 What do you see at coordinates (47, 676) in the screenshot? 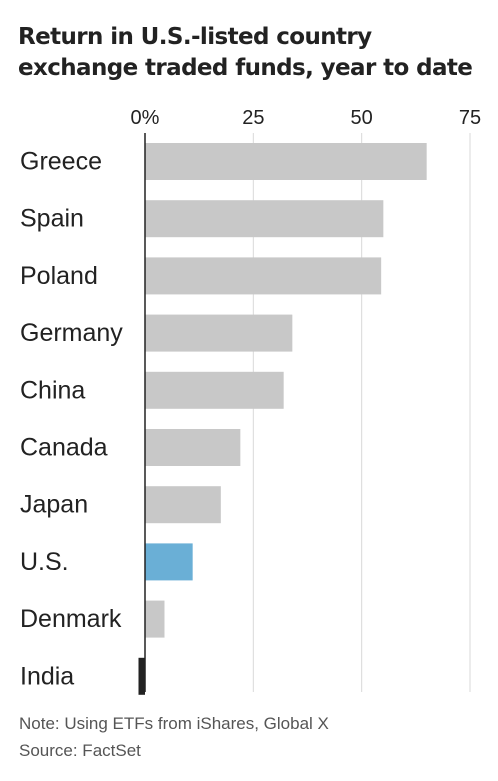
I see `category-label: India` at bounding box center [47, 676].